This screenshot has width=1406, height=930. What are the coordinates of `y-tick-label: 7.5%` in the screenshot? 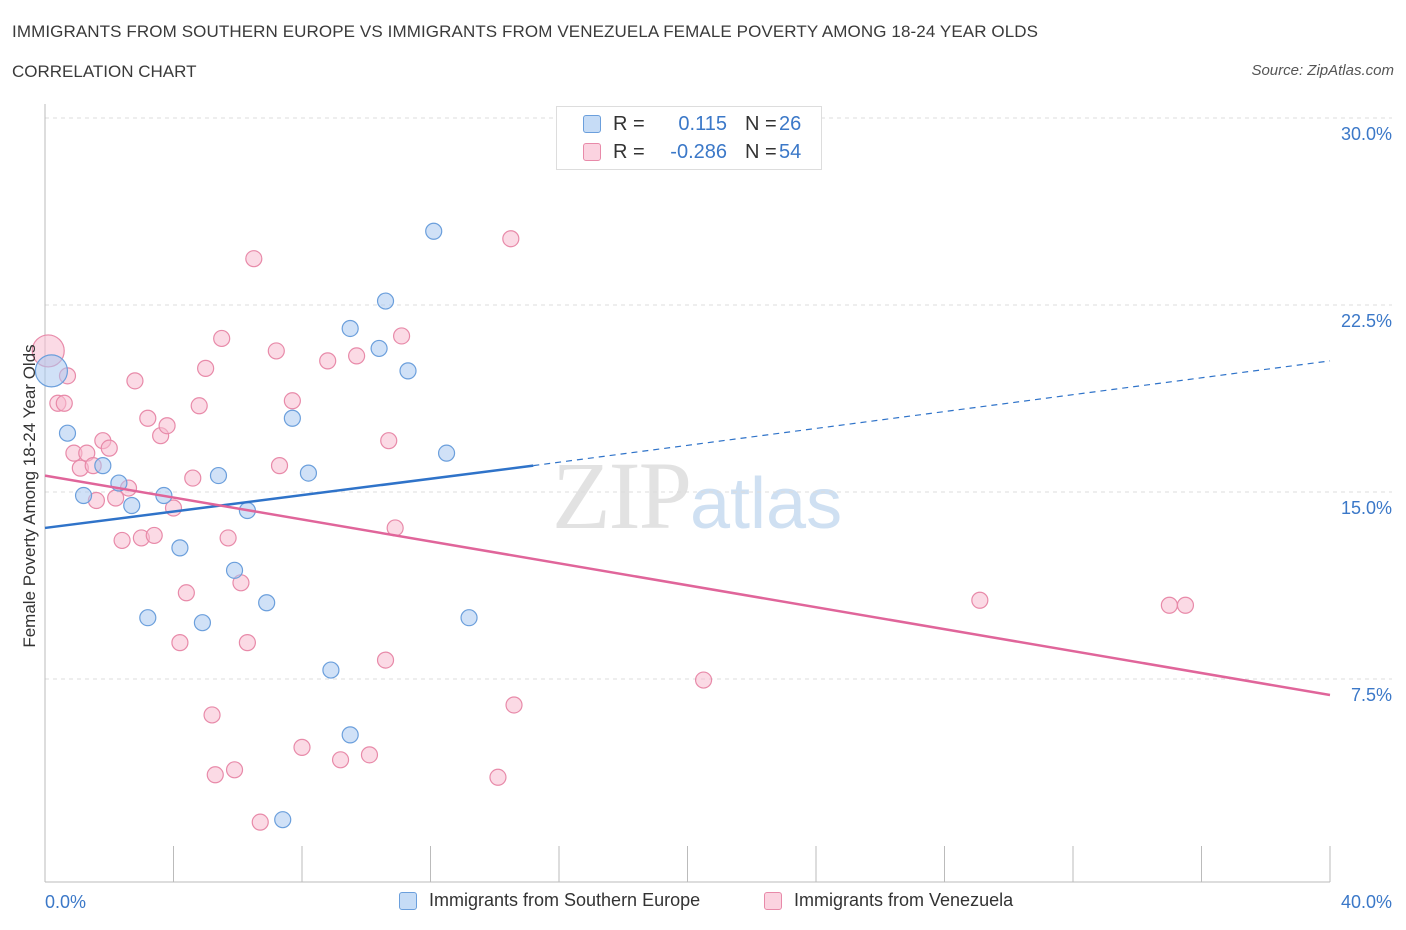 It's located at (1371, 695).